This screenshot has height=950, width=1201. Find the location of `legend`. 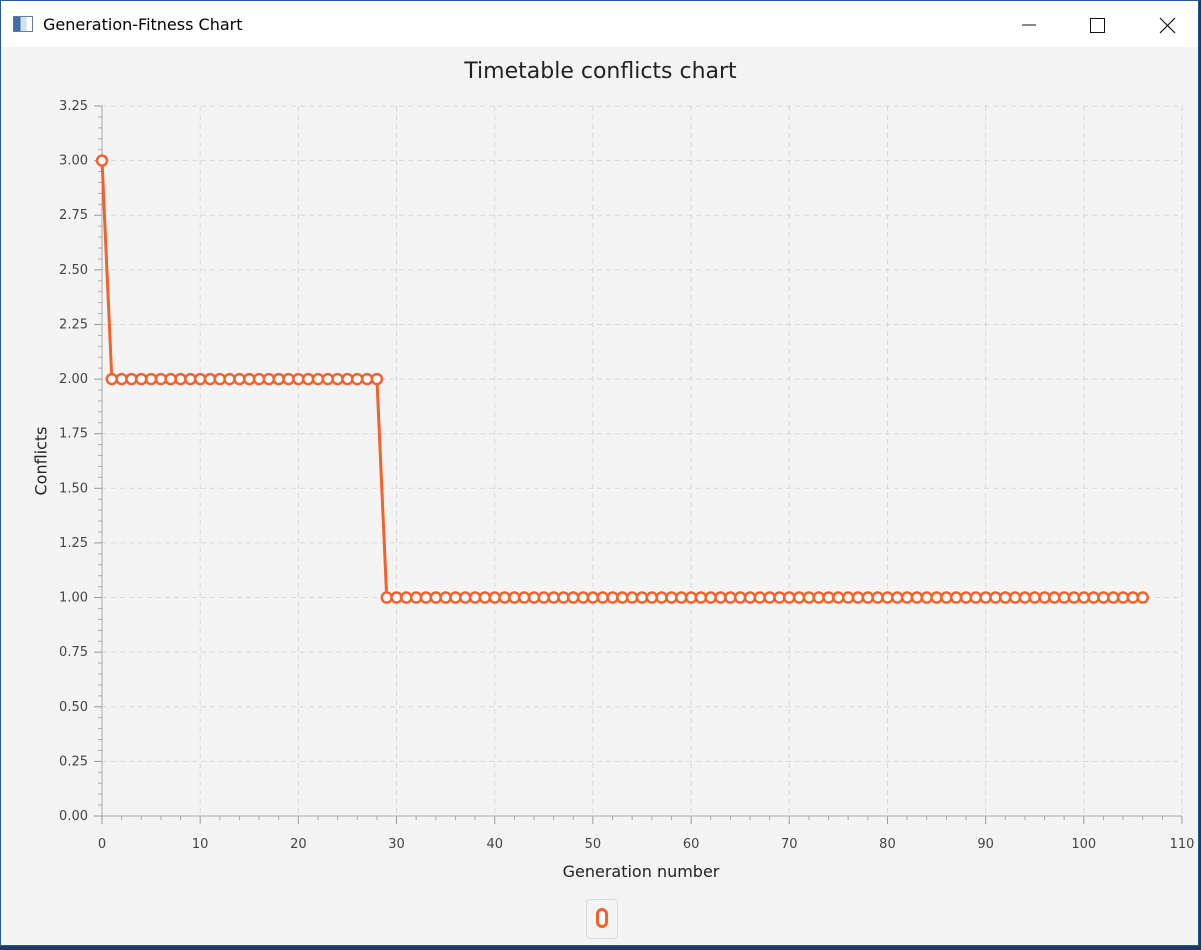

legend is located at coordinates (602, 919).